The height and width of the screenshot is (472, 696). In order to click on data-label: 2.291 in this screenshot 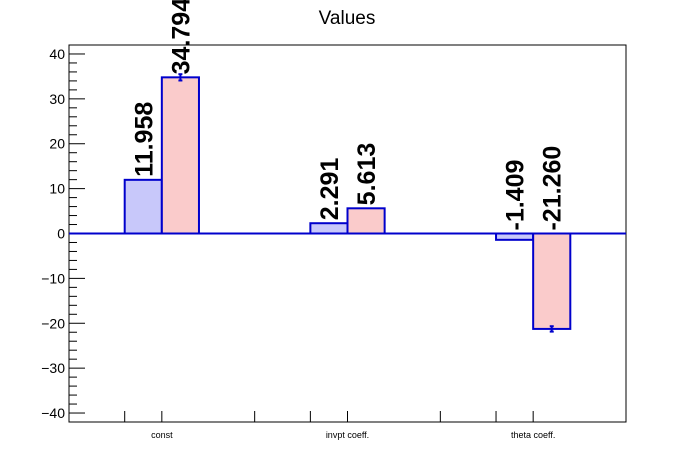, I will do `click(330, 189)`.